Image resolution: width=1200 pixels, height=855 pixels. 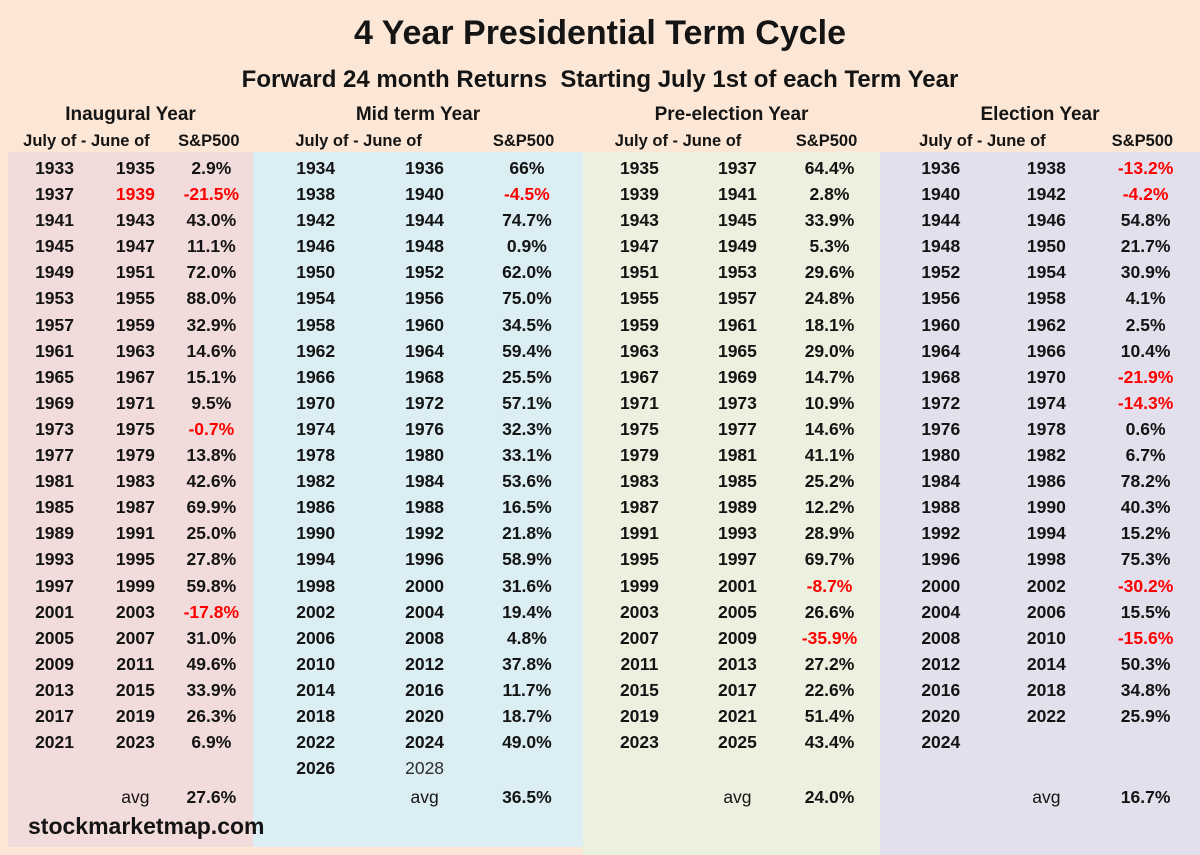 I want to click on year-start: 2018, so click(x=316, y=715).